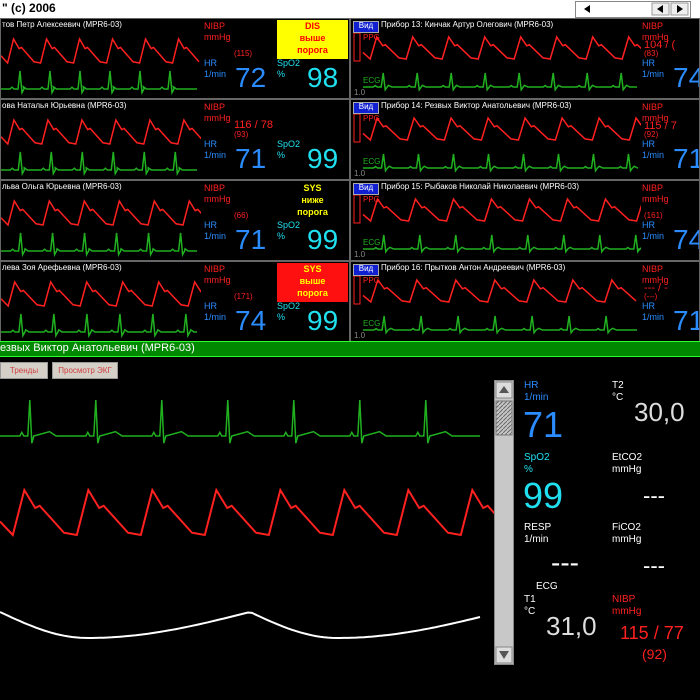  I want to click on alarm-box: SYS ниже порога, so click(312, 201).